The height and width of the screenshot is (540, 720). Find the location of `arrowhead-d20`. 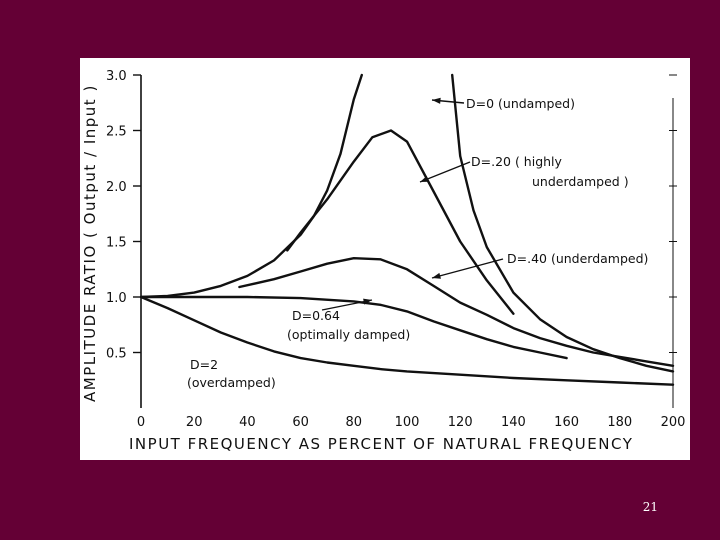

arrowhead-d20 is located at coordinates (424, 178).